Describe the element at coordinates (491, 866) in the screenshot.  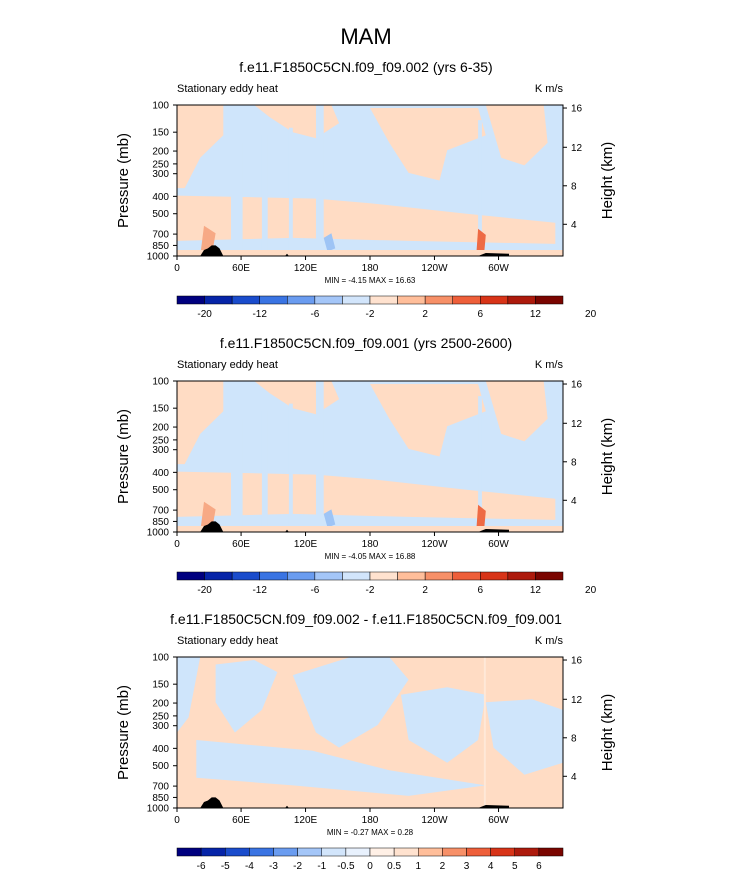
I see `colorbar-label: 4` at that location.